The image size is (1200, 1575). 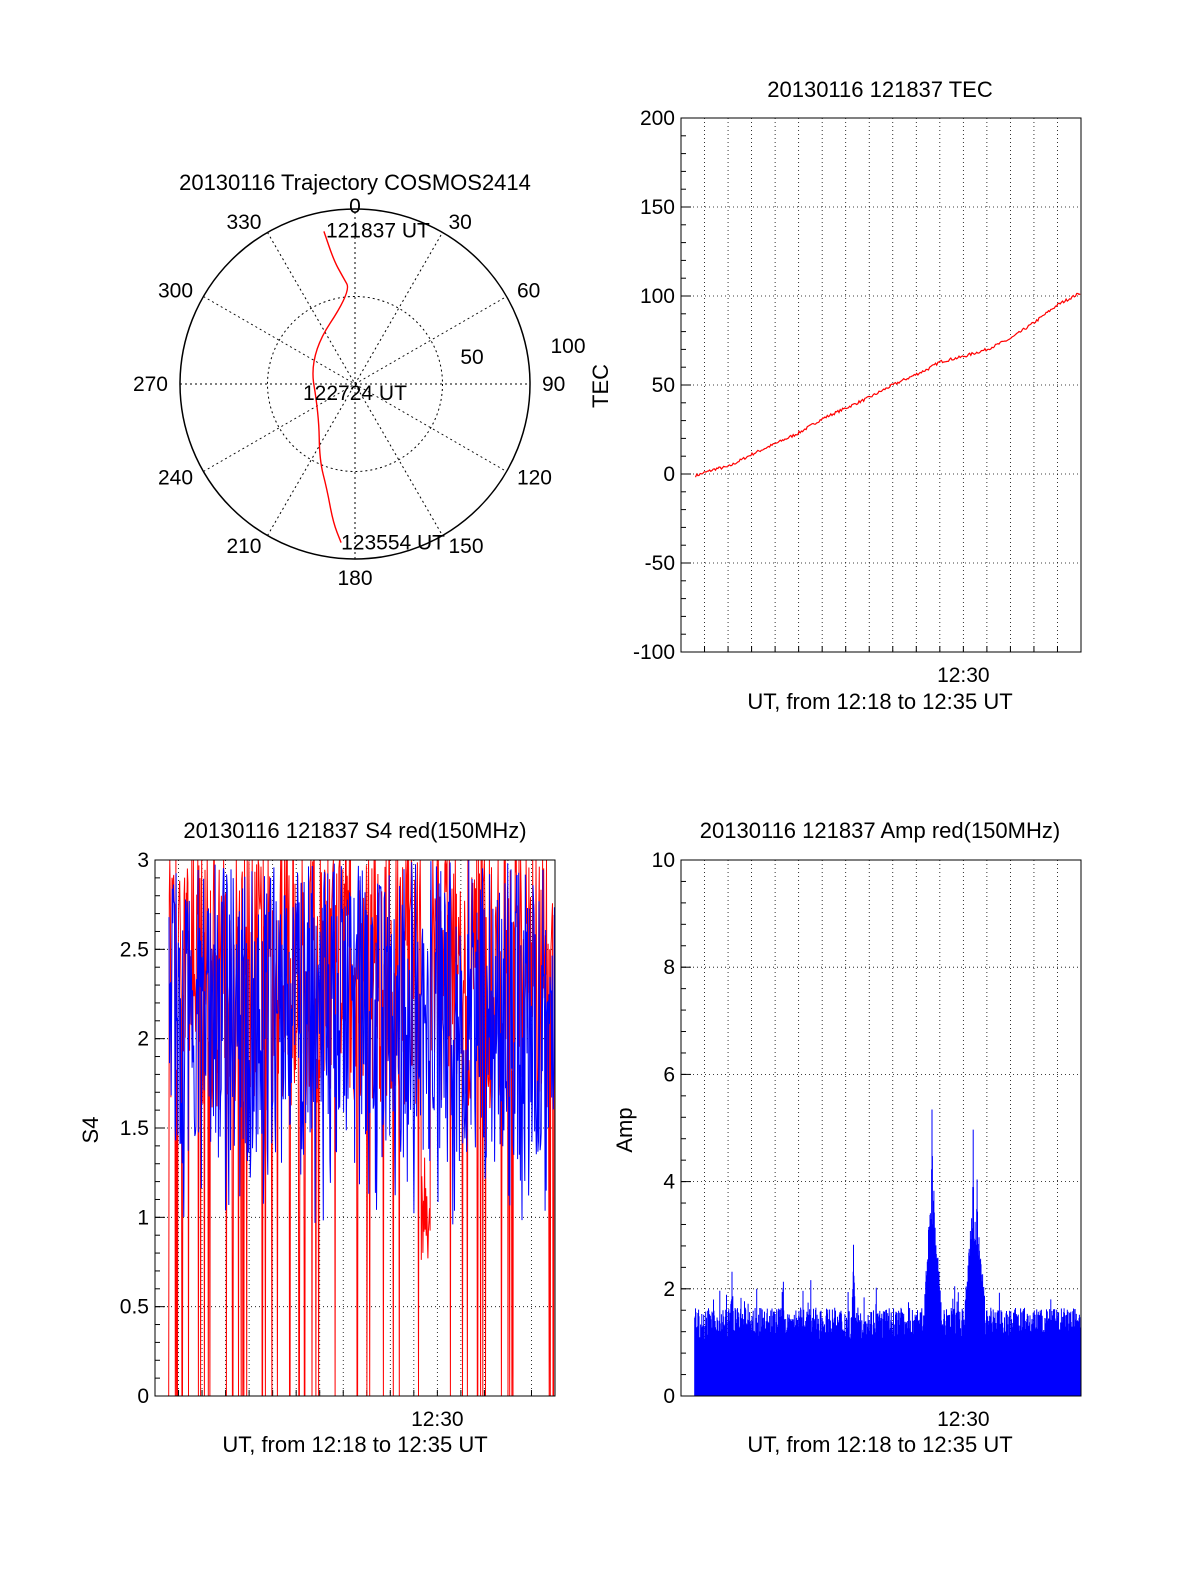 What do you see at coordinates (963, 1419) in the screenshot?
I see `amp-x-tick-label: 12:30` at bounding box center [963, 1419].